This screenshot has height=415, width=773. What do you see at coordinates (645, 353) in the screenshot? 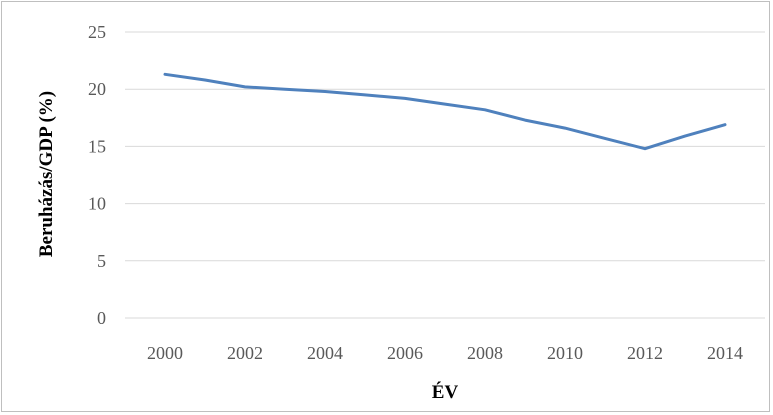
I see `x-tick-label: 2012` at bounding box center [645, 353].